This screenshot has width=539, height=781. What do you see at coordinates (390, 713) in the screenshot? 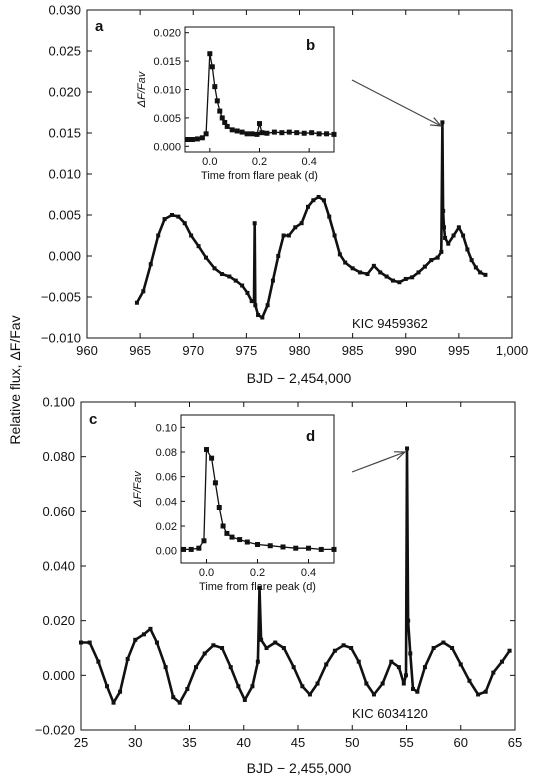
I see `star-id-label-c: KIC 6034120` at bounding box center [390, 713].